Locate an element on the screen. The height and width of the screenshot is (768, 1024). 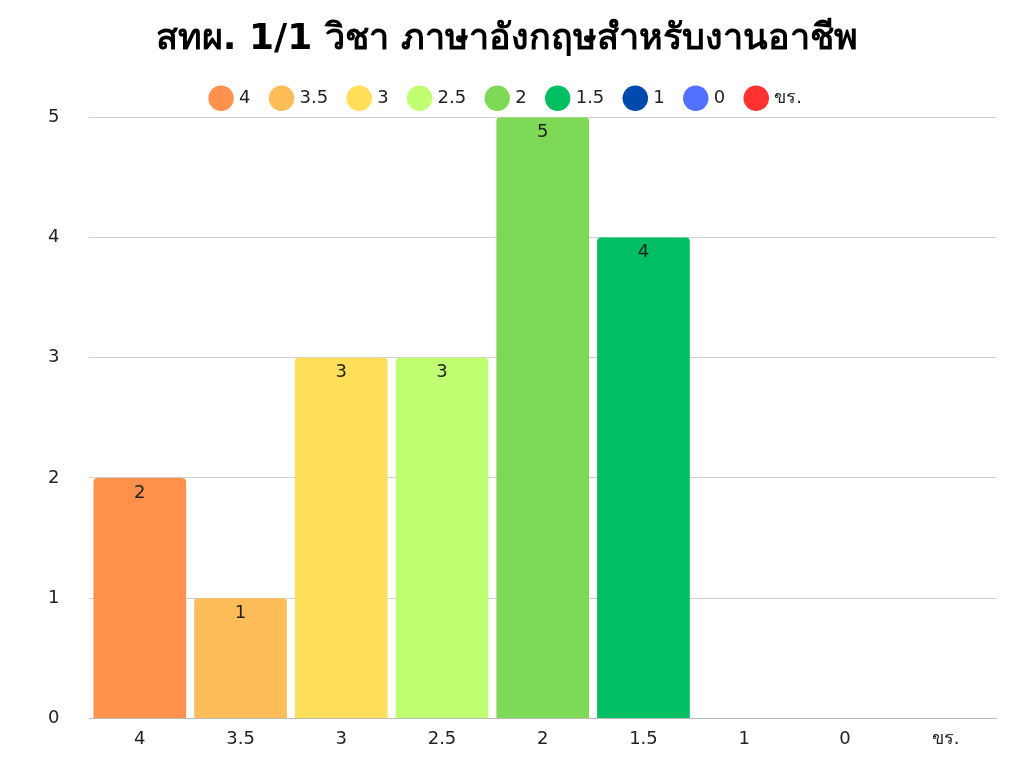
y-tick-label: 1 is located at coordinates (54, 596).